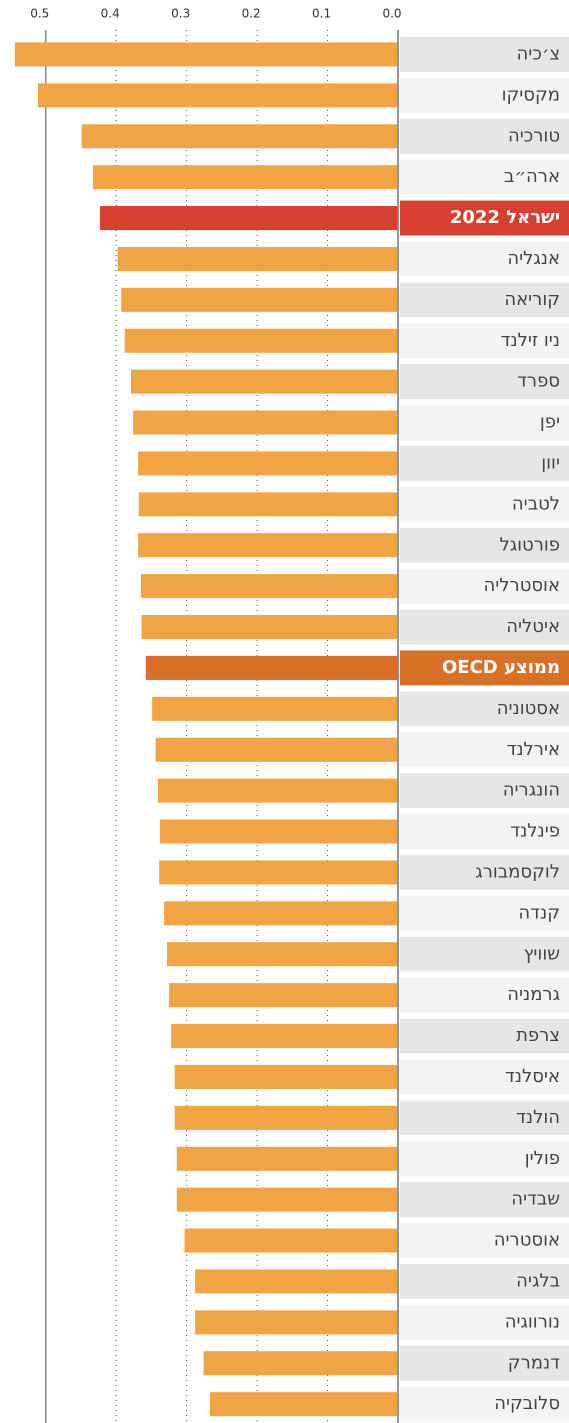  I want to click on category-label: יפן, so click(550, 422).